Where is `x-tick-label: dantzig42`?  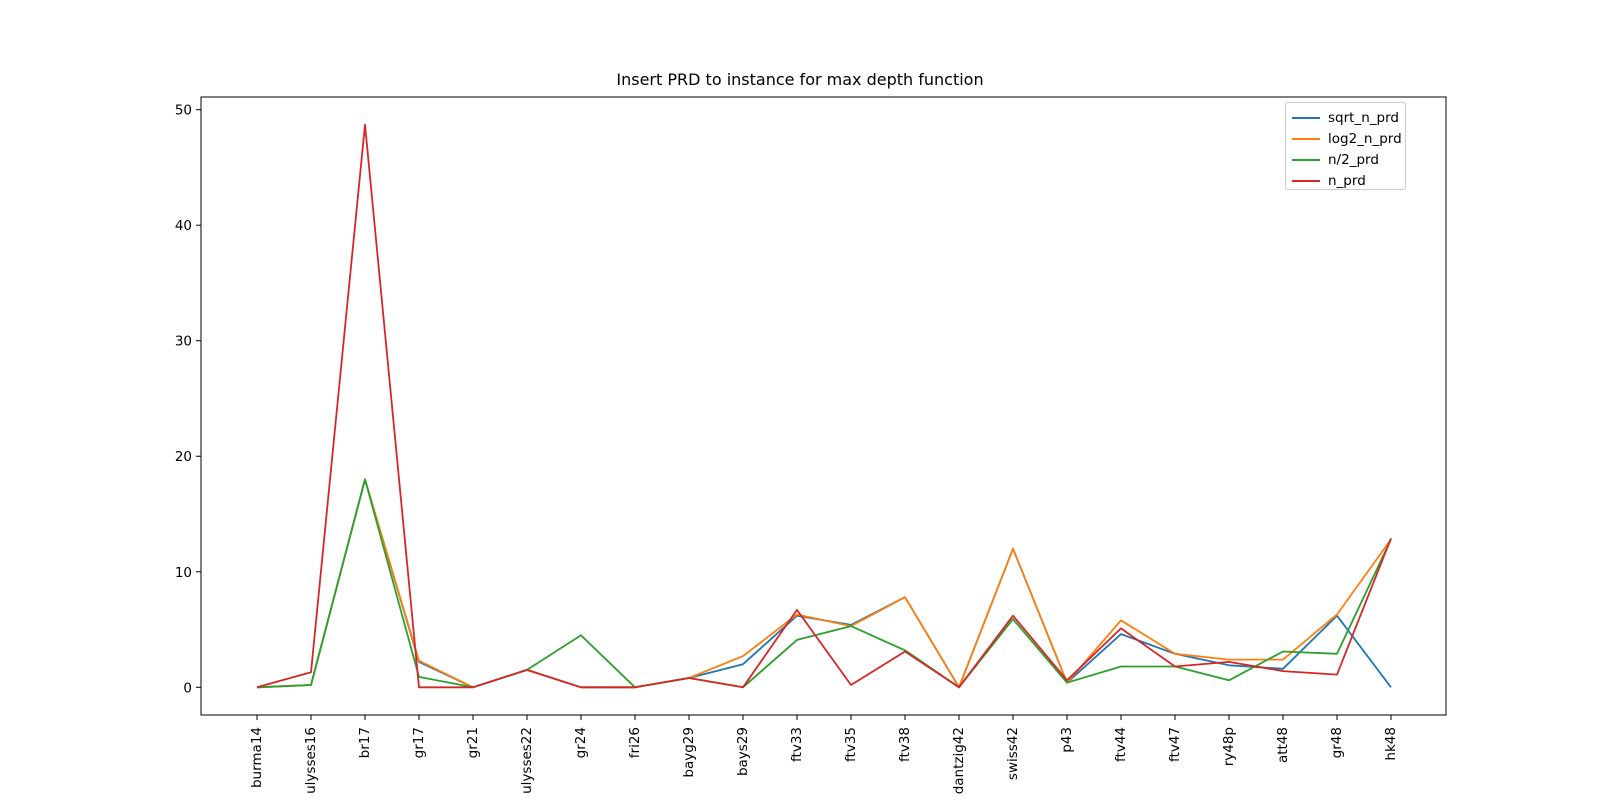
x-tick-label: dantzig42 is located at coordinates (959, 760).